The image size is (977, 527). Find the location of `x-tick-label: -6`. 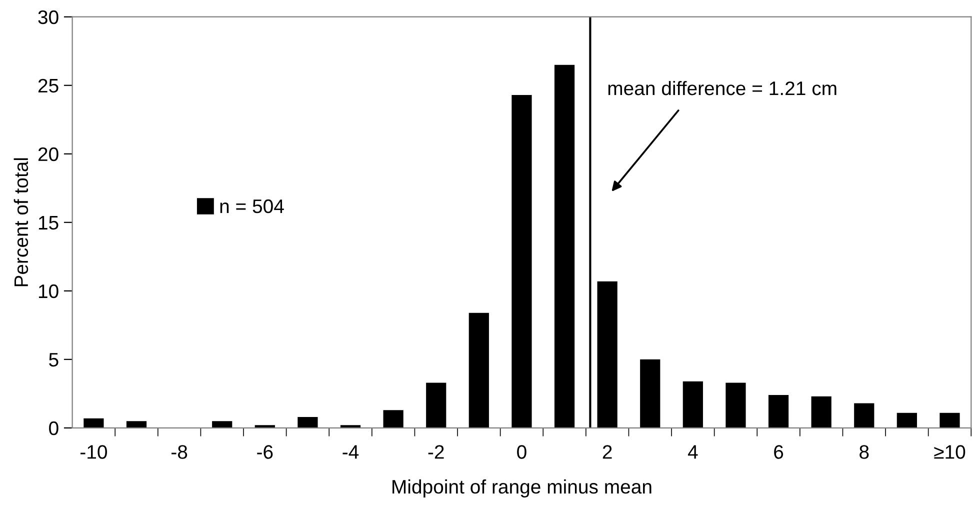

x-tick-label: -6 is located at coordinates (265, 452).